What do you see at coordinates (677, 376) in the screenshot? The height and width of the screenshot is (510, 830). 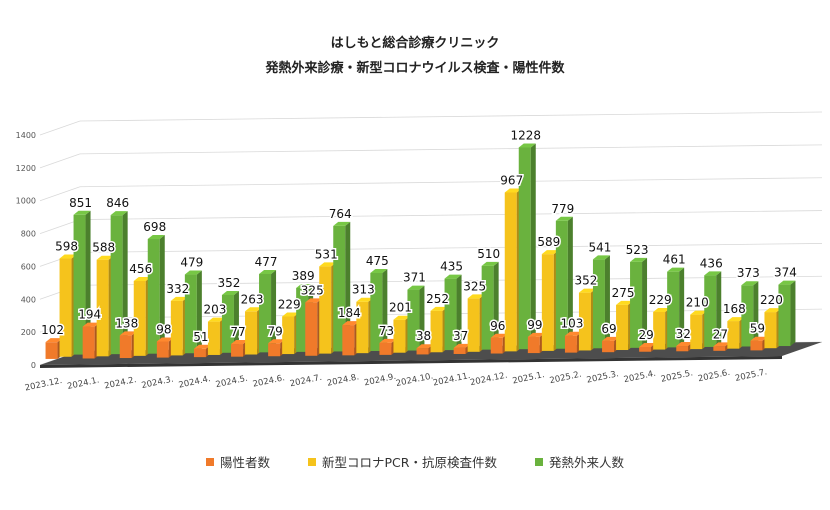 I see `x-tick-label: 2025.5.` at bounding box center [677, 376].